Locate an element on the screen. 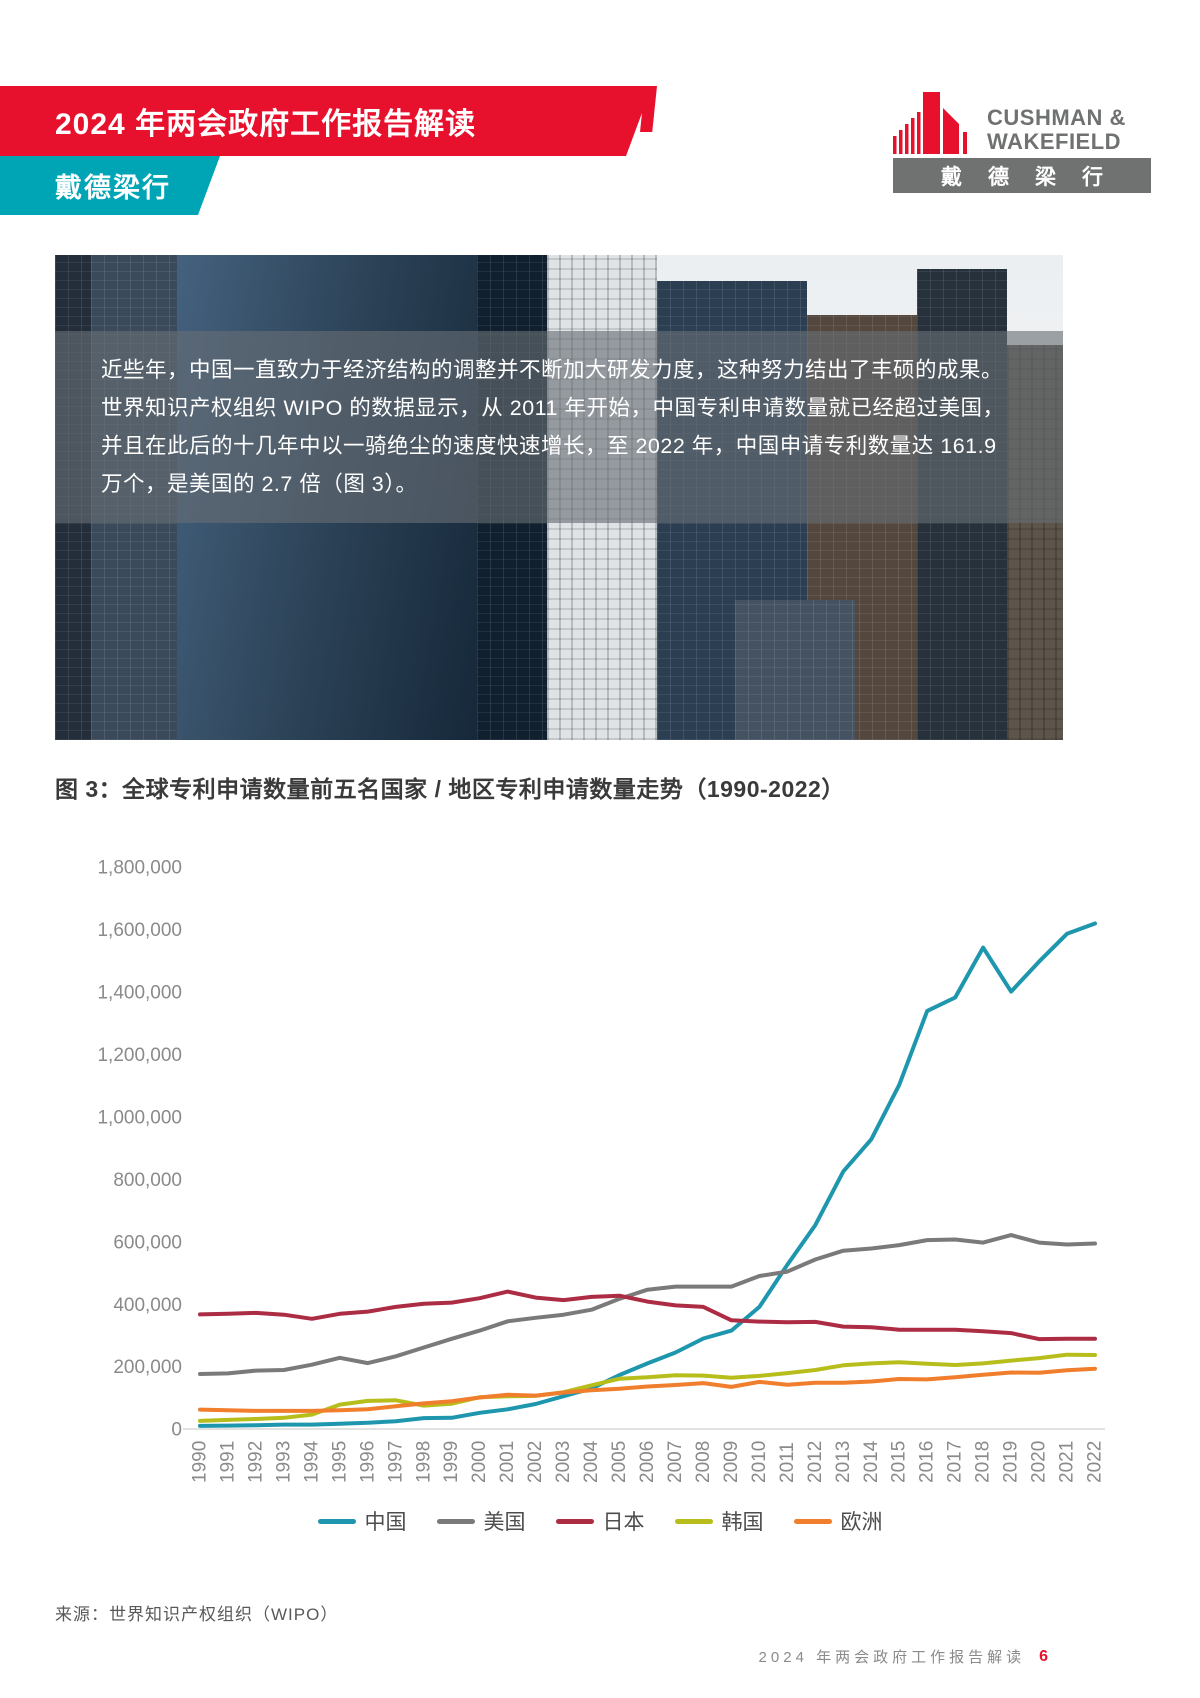  y-axis-tick-label: 800,000 is located at coordinates (147, 1180).